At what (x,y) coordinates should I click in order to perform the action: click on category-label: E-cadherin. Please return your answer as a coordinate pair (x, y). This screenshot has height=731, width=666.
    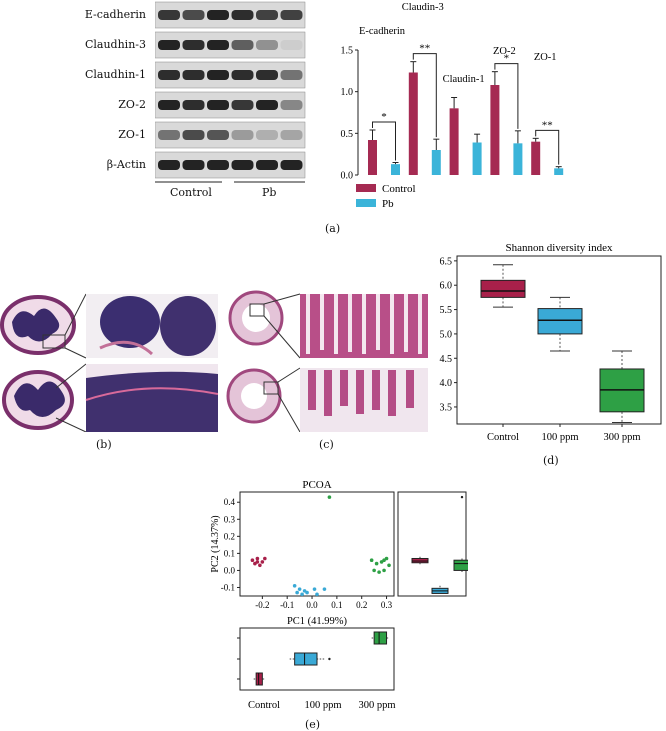
    Looking at the image, I should click on (382, 31).